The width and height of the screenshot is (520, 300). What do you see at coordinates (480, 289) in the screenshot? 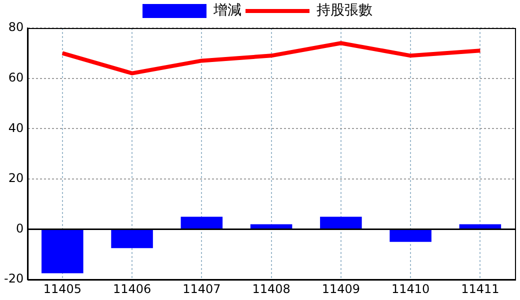
I see `x-tick-label: 11411` at bounding box center [480, 289].